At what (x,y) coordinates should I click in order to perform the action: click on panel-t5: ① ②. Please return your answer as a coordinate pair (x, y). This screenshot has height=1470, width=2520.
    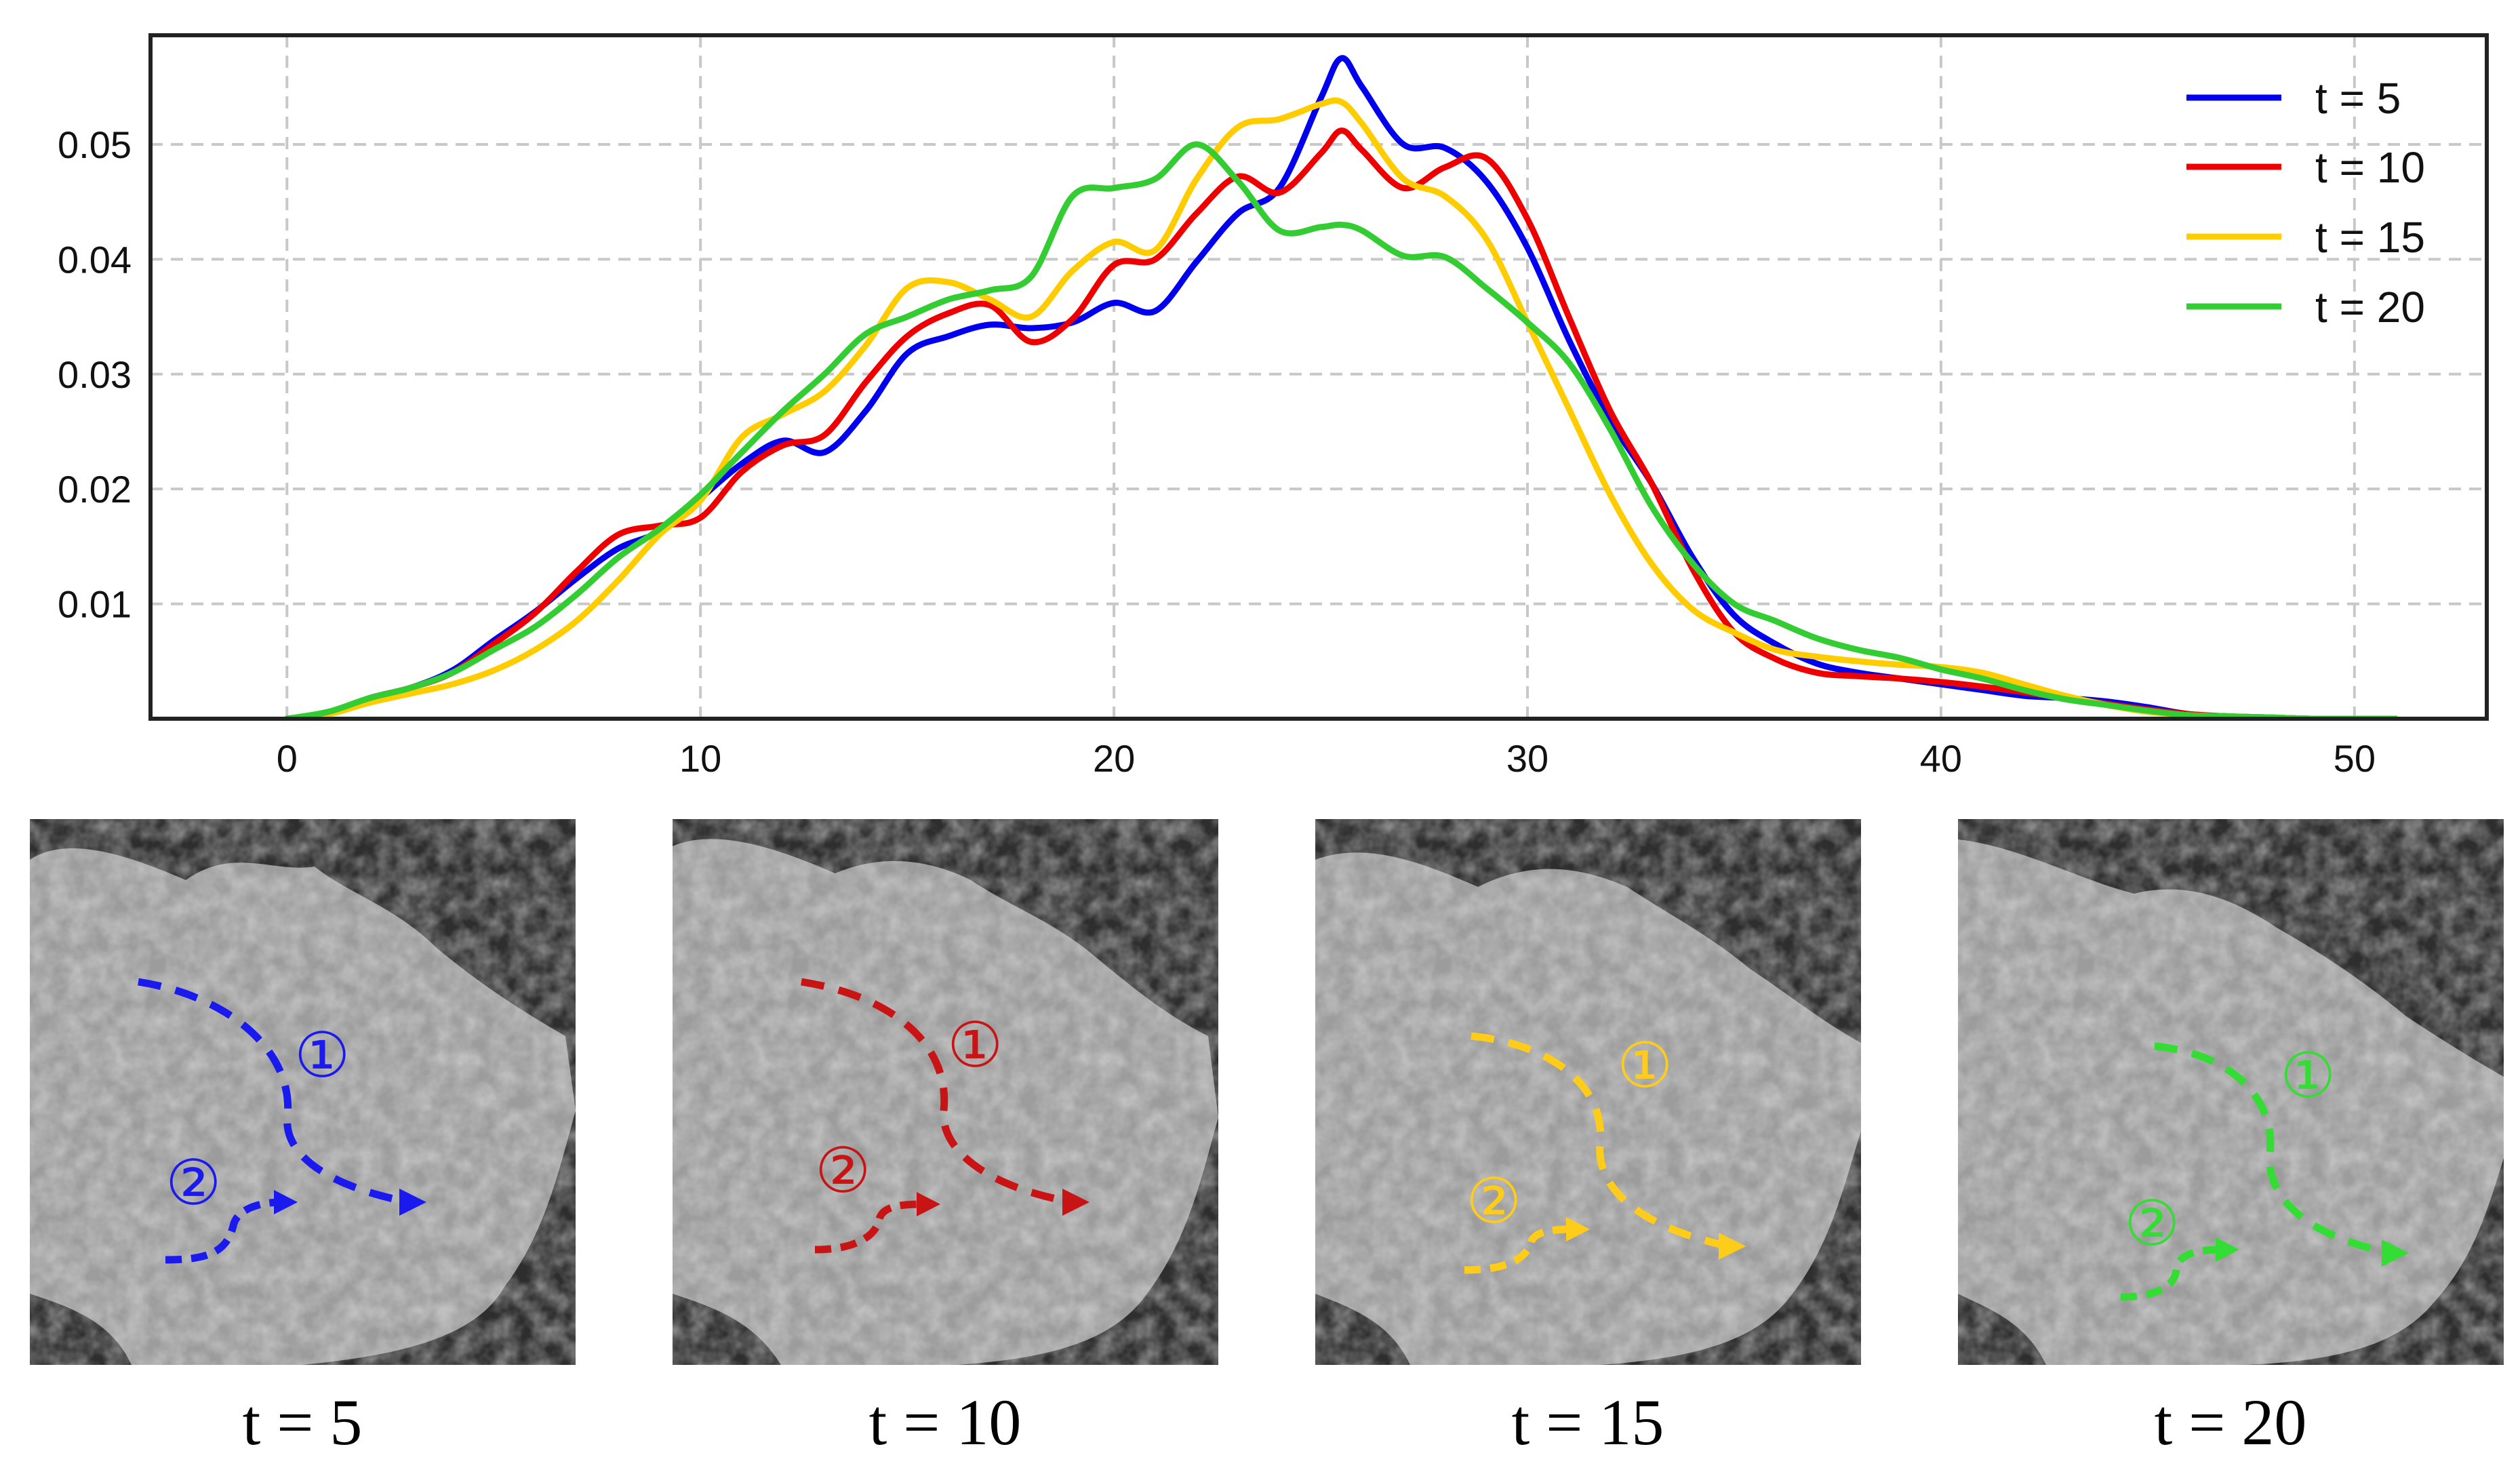
    Looking at the image, I should click on (303, 1092).